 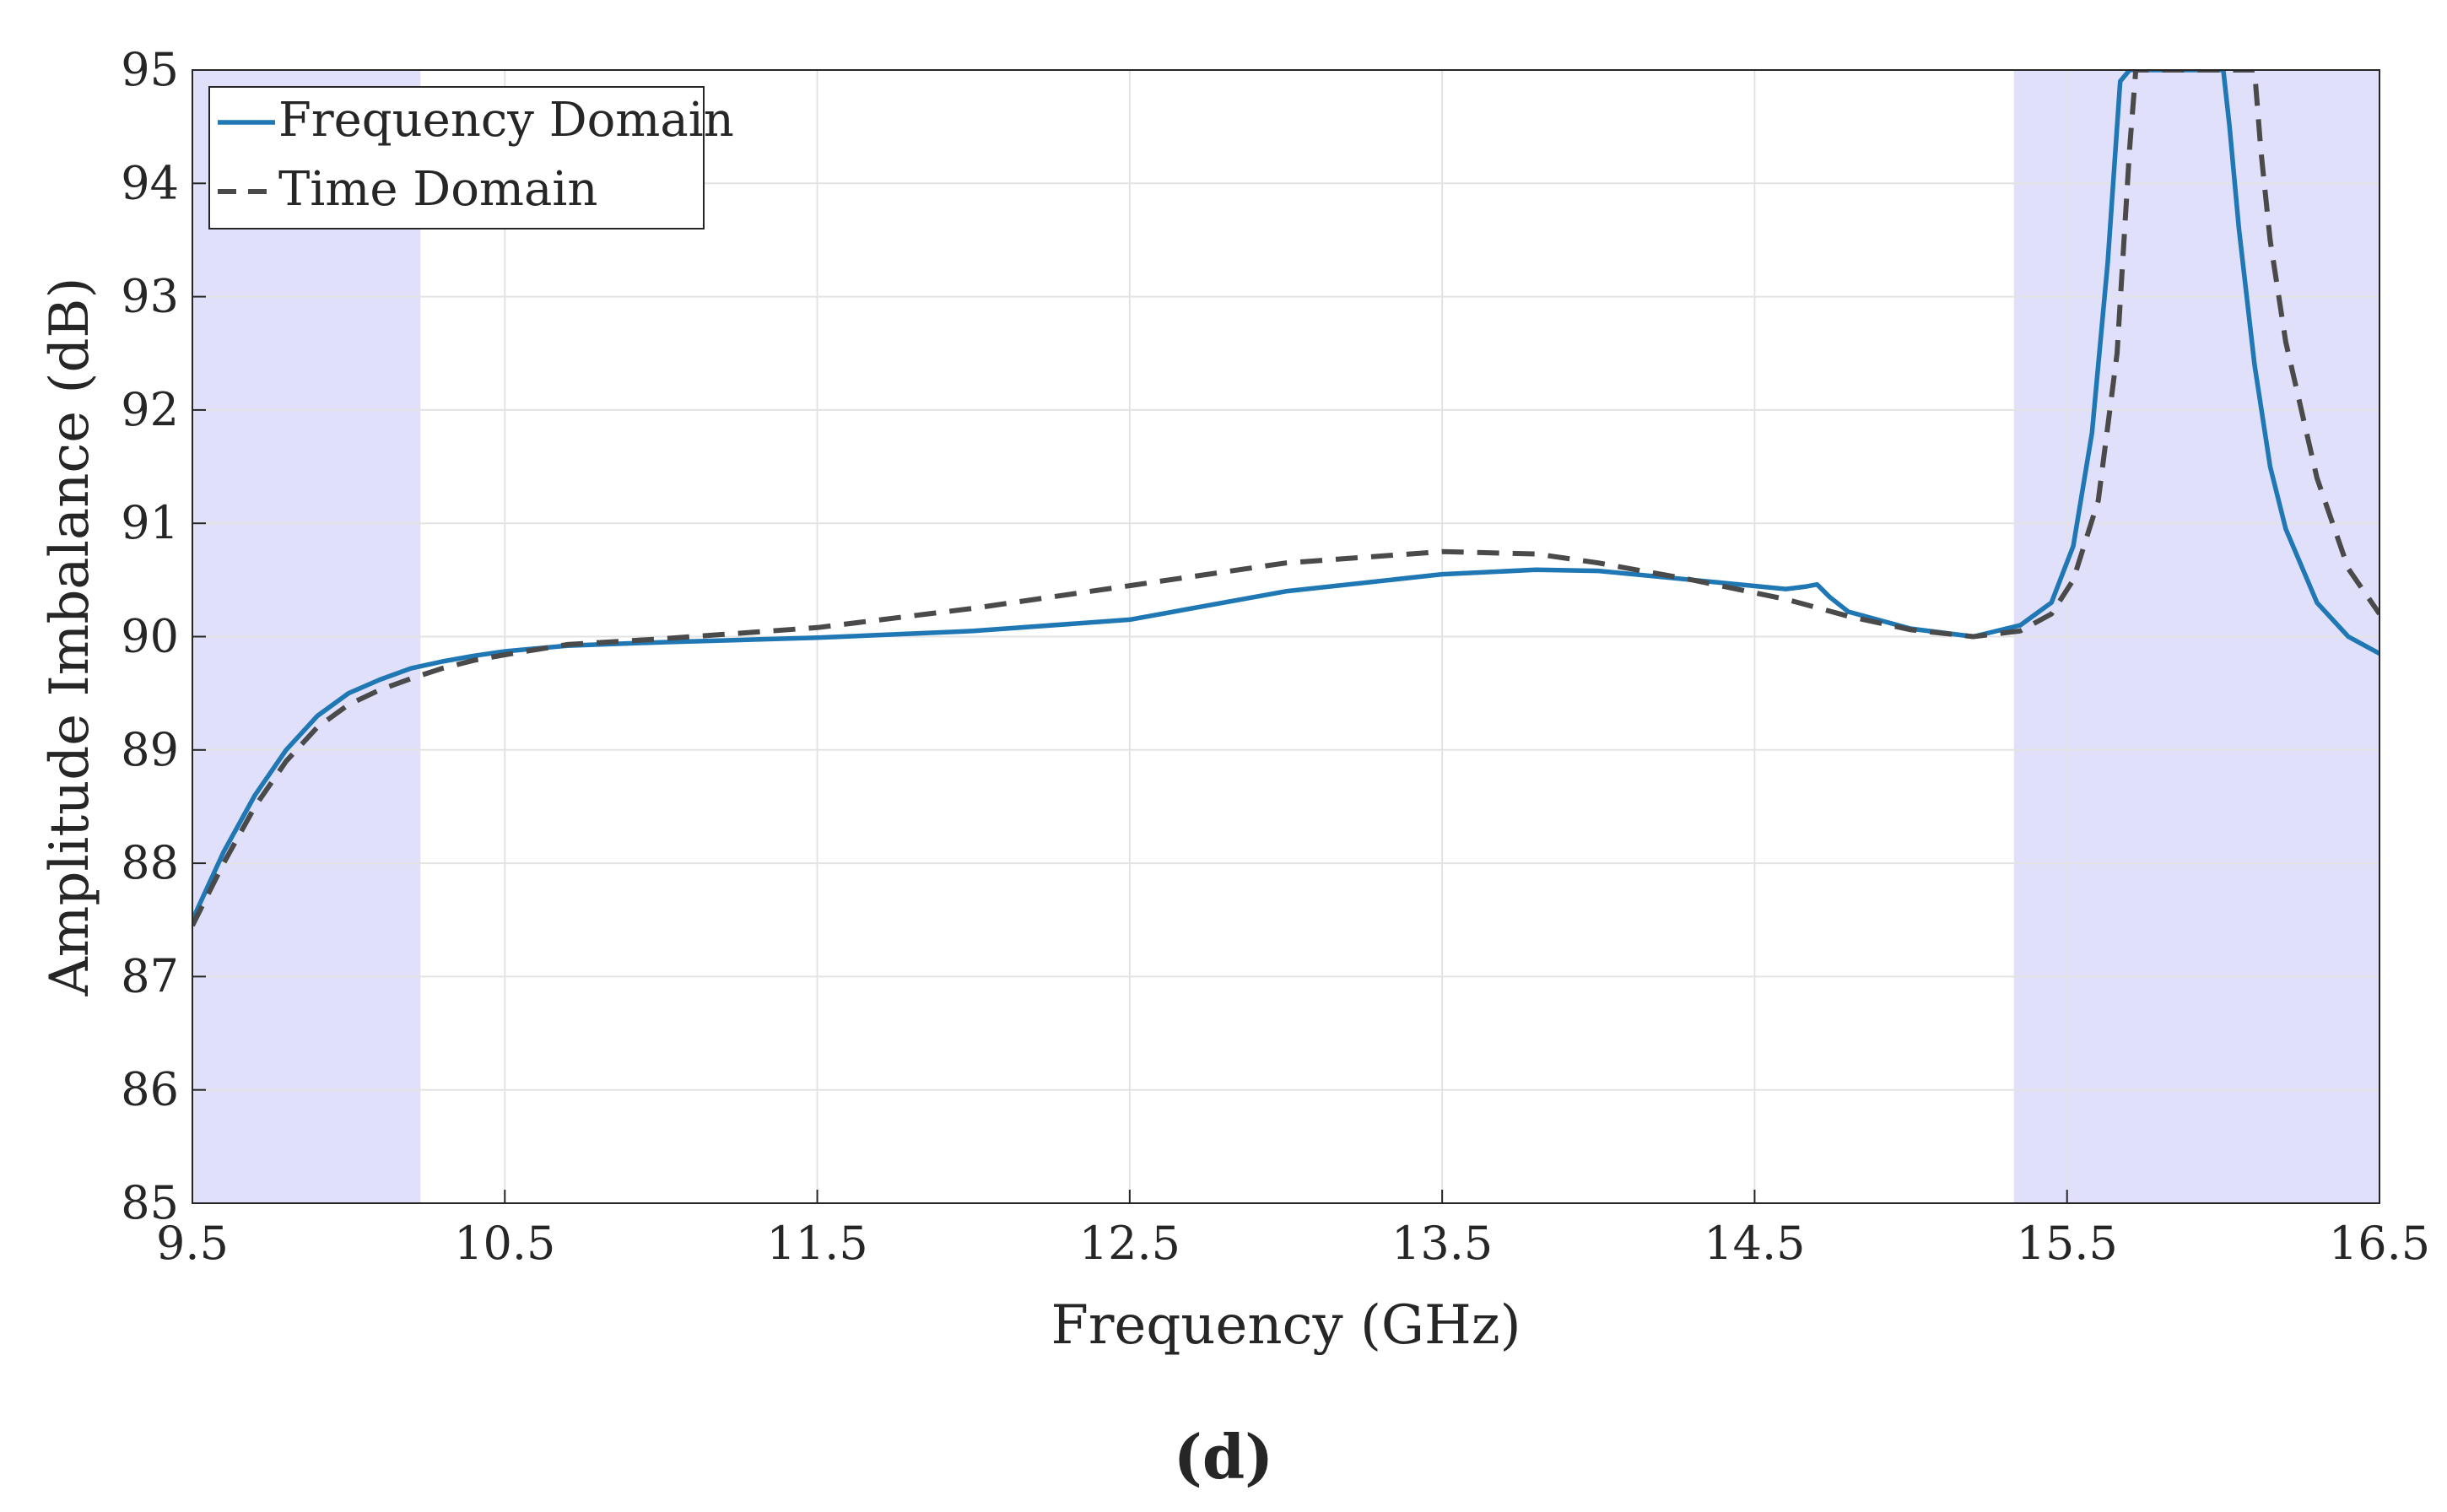 I want to click on x-tick-label: 12.5, so click(x=1129, y=1243).